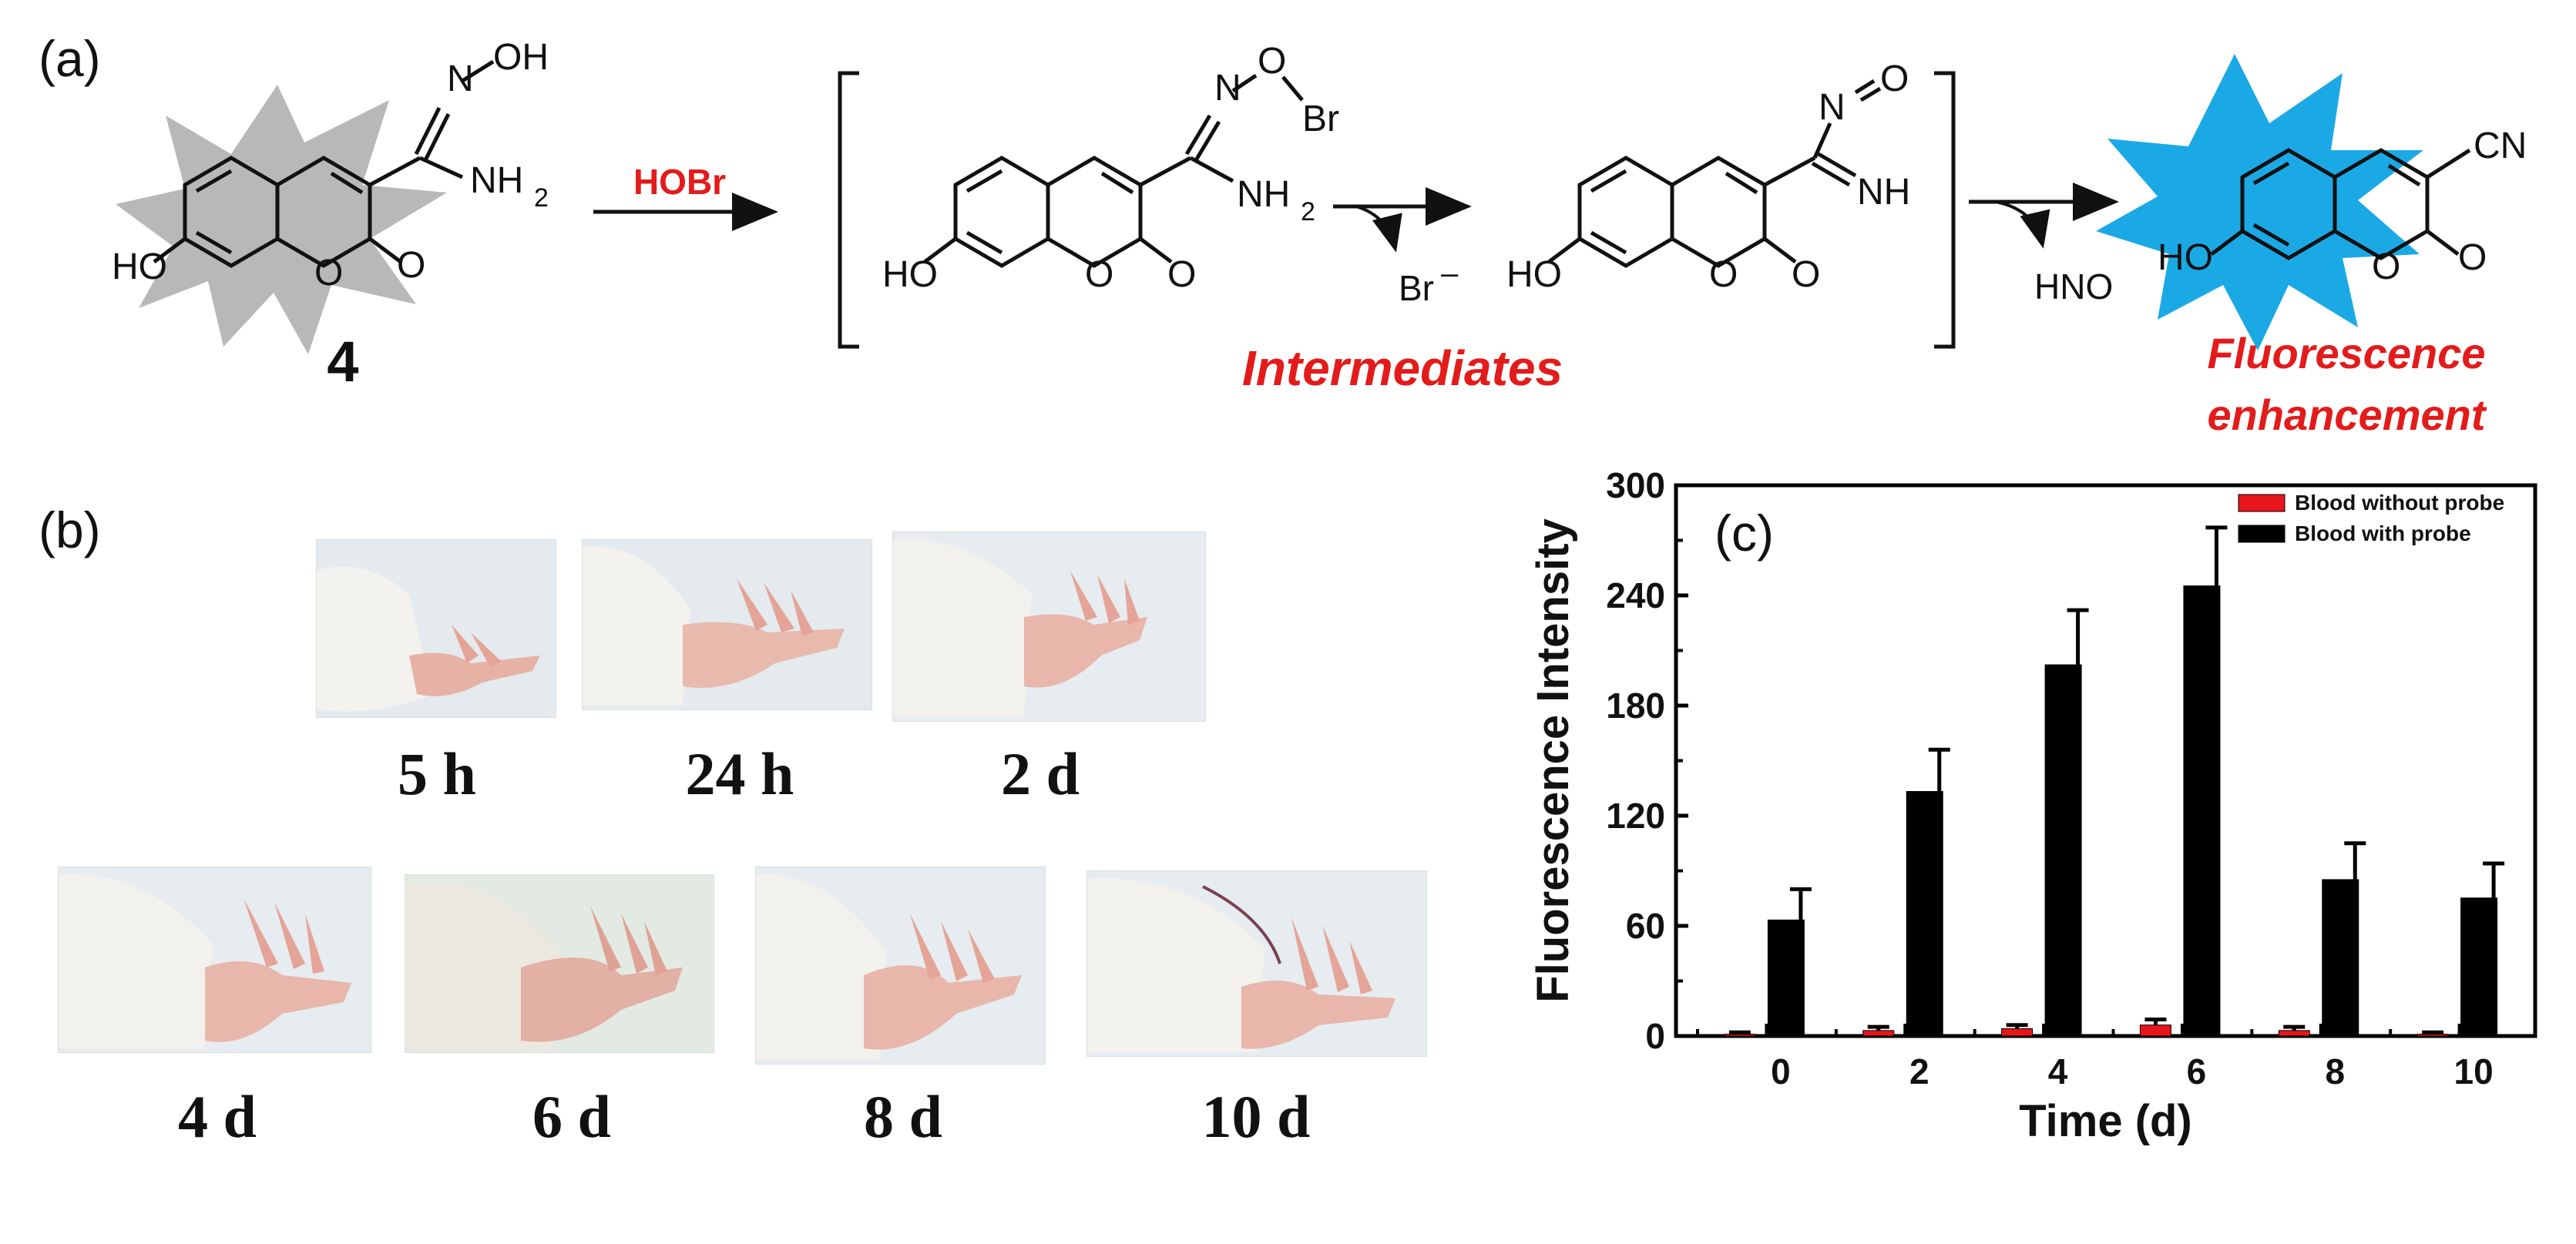 This screenshot has width=2576, height=1244. What do you see at coordinates (739, 773) in the screenshot?
I see `time-label-24h: 24 h` at bounding box center [739, 773].